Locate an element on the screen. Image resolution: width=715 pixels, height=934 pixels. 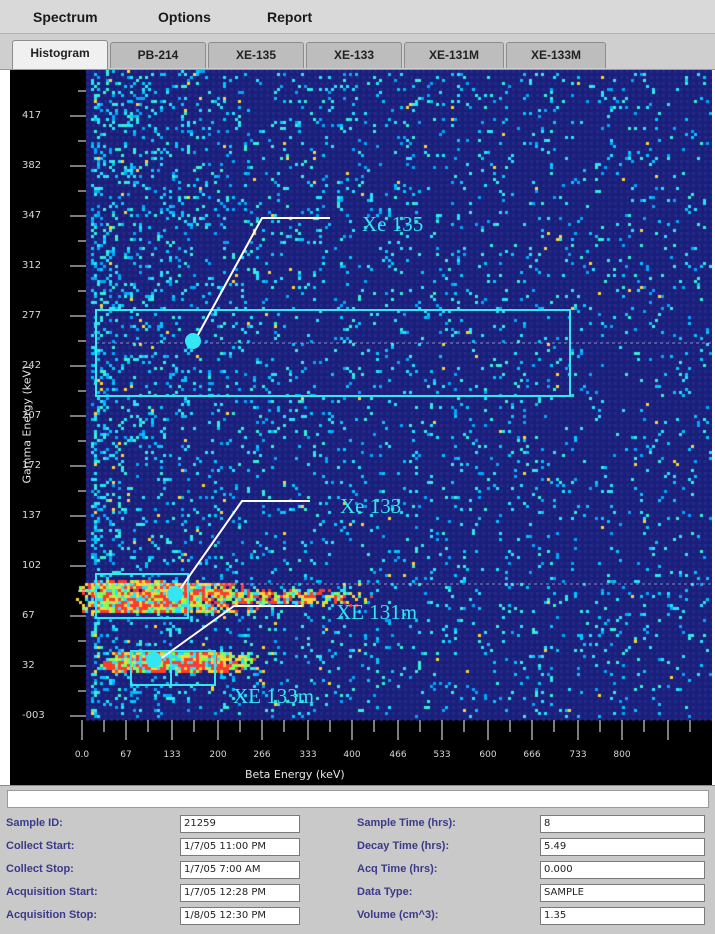
label-collect-start: Collect Start: is located at coordinates (40, 846).